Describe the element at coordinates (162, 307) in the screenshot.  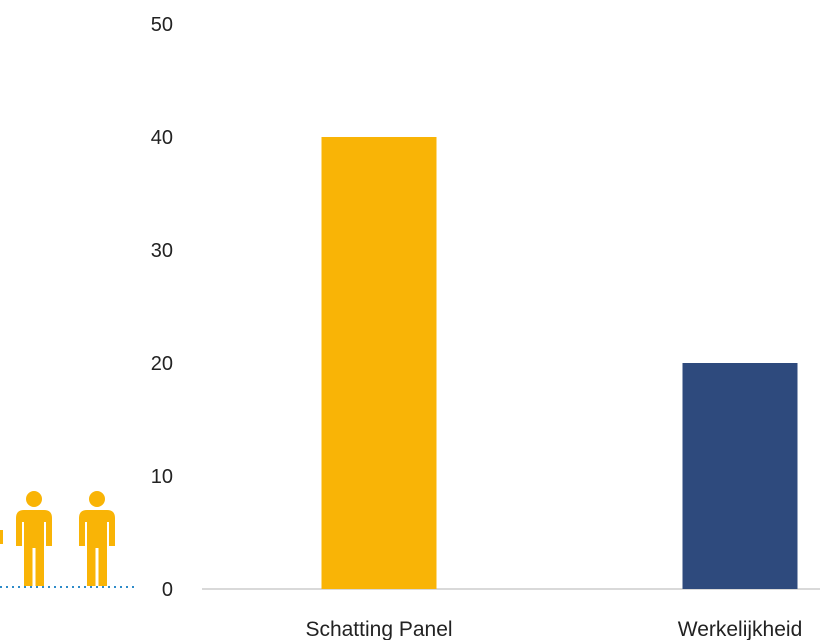
I see `y-axis-ticks: 0 10 20 30 40 50` at that location.